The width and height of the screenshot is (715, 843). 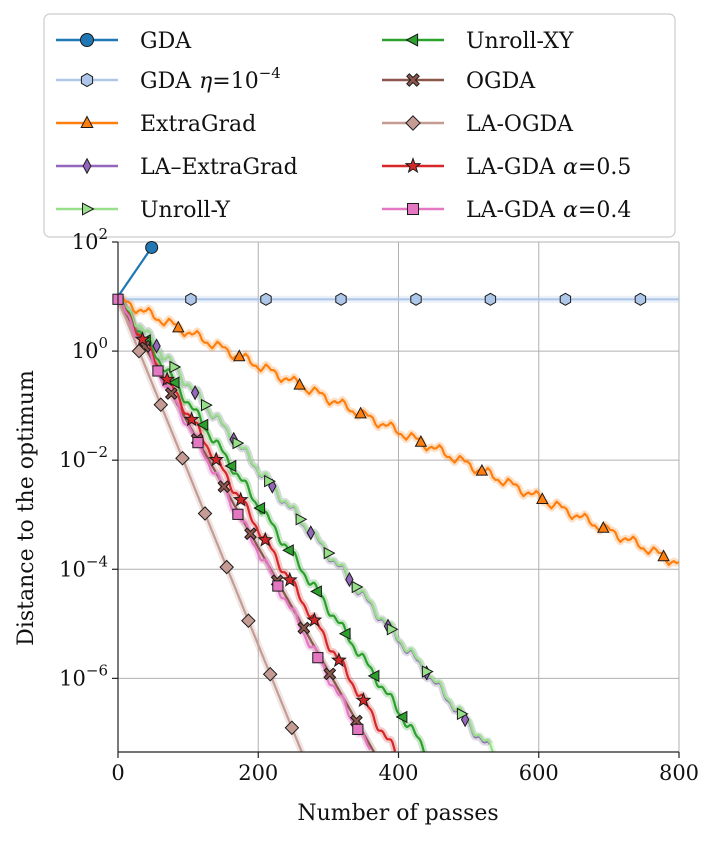 I want to click on legend-marker-la_ogda, so click(x=413, y=123).